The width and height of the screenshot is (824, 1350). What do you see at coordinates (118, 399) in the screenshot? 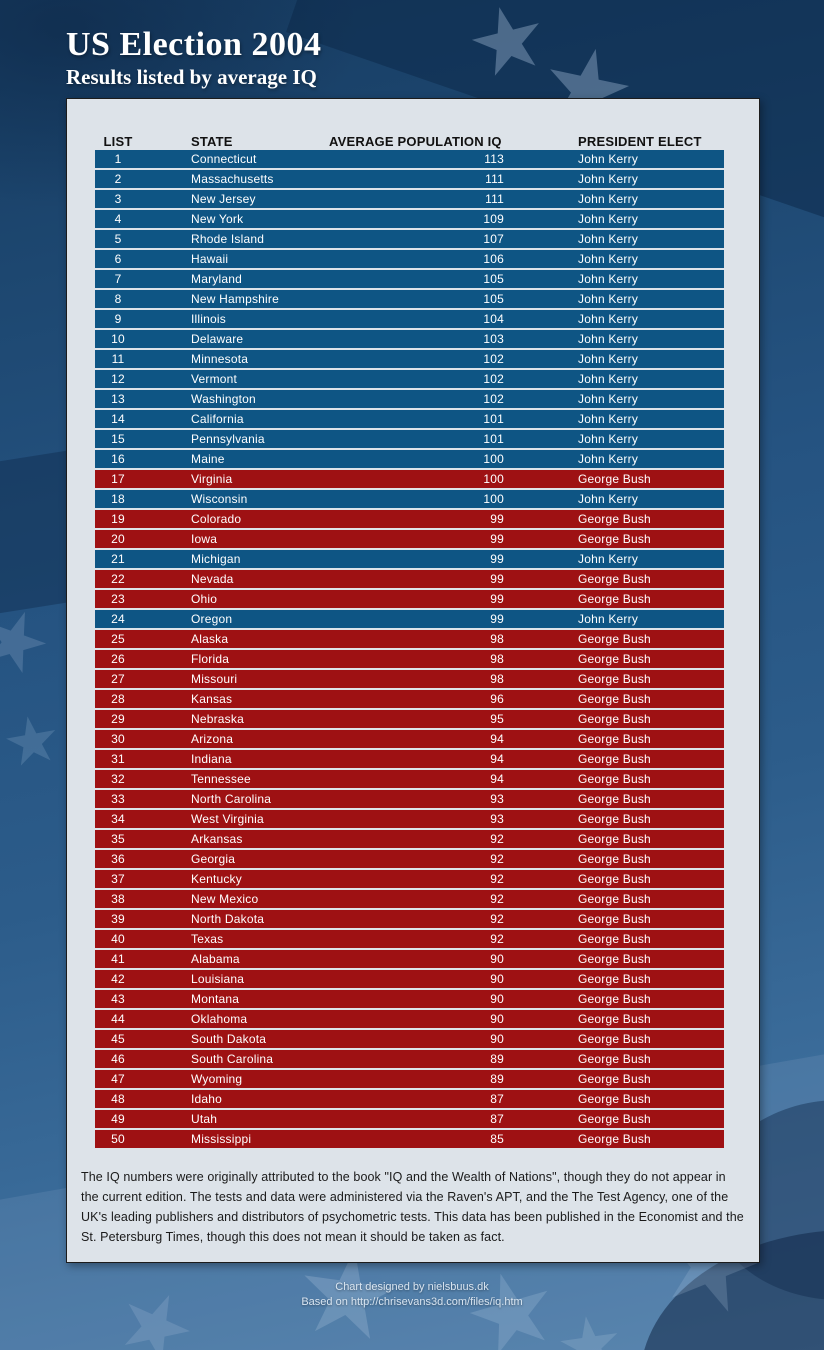
I see `row-rank: 13` at bounding box center [118, 399].